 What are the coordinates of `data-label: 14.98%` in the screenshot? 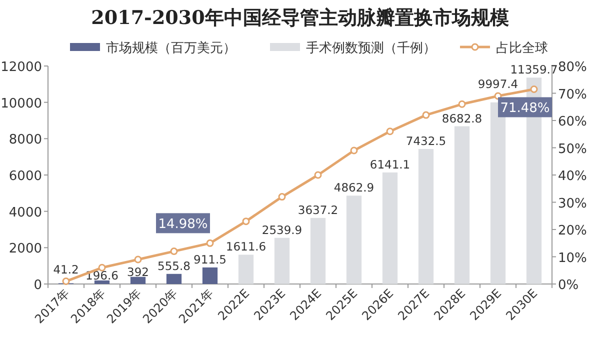 It's located at (183, 224).